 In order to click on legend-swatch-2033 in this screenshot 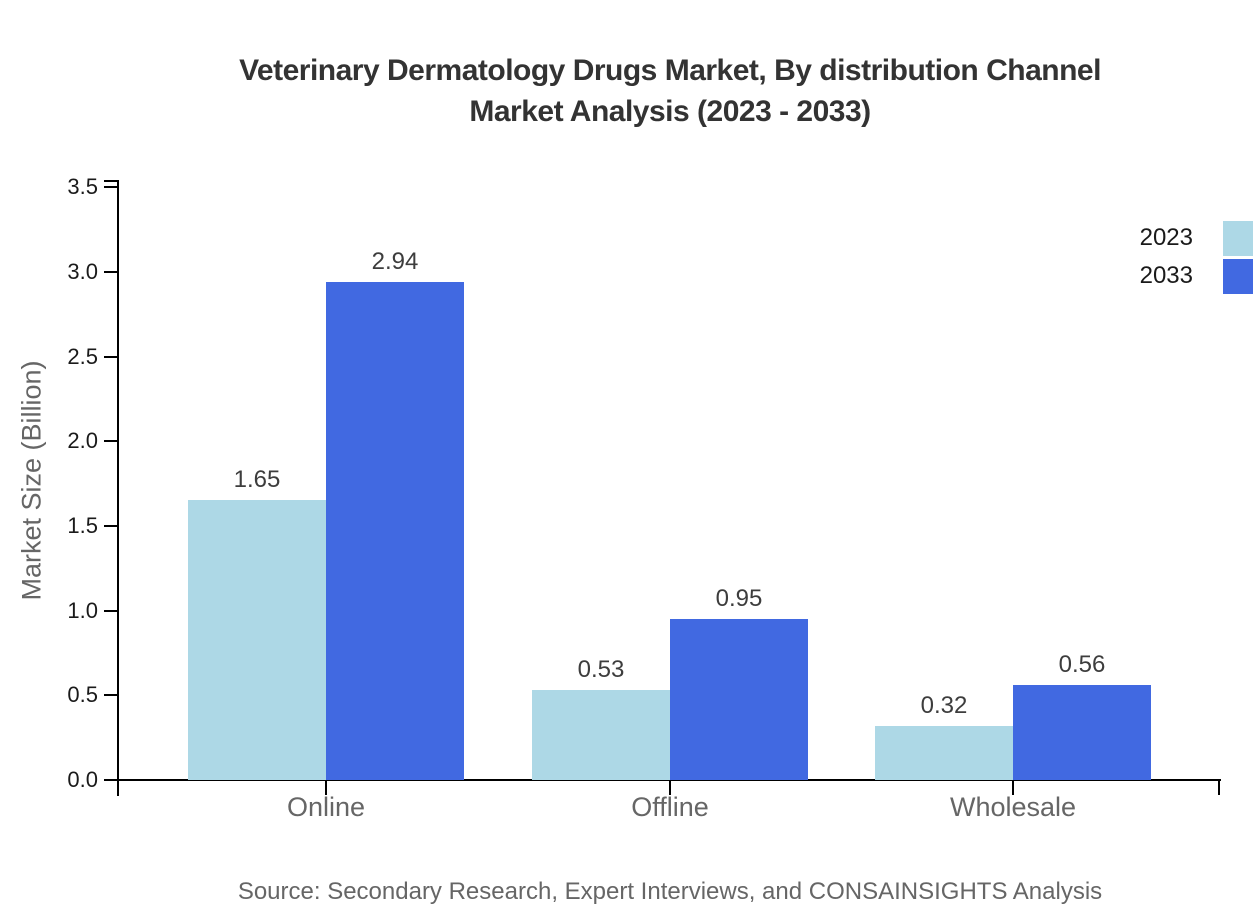, I will do `click(1238, 276)`.